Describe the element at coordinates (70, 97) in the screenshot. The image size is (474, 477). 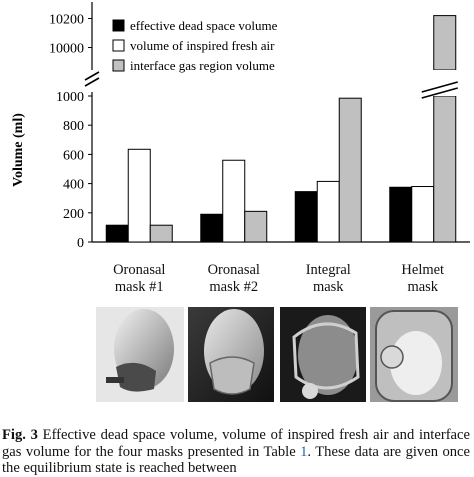
I see `y-tick-label: 1000` at that location.